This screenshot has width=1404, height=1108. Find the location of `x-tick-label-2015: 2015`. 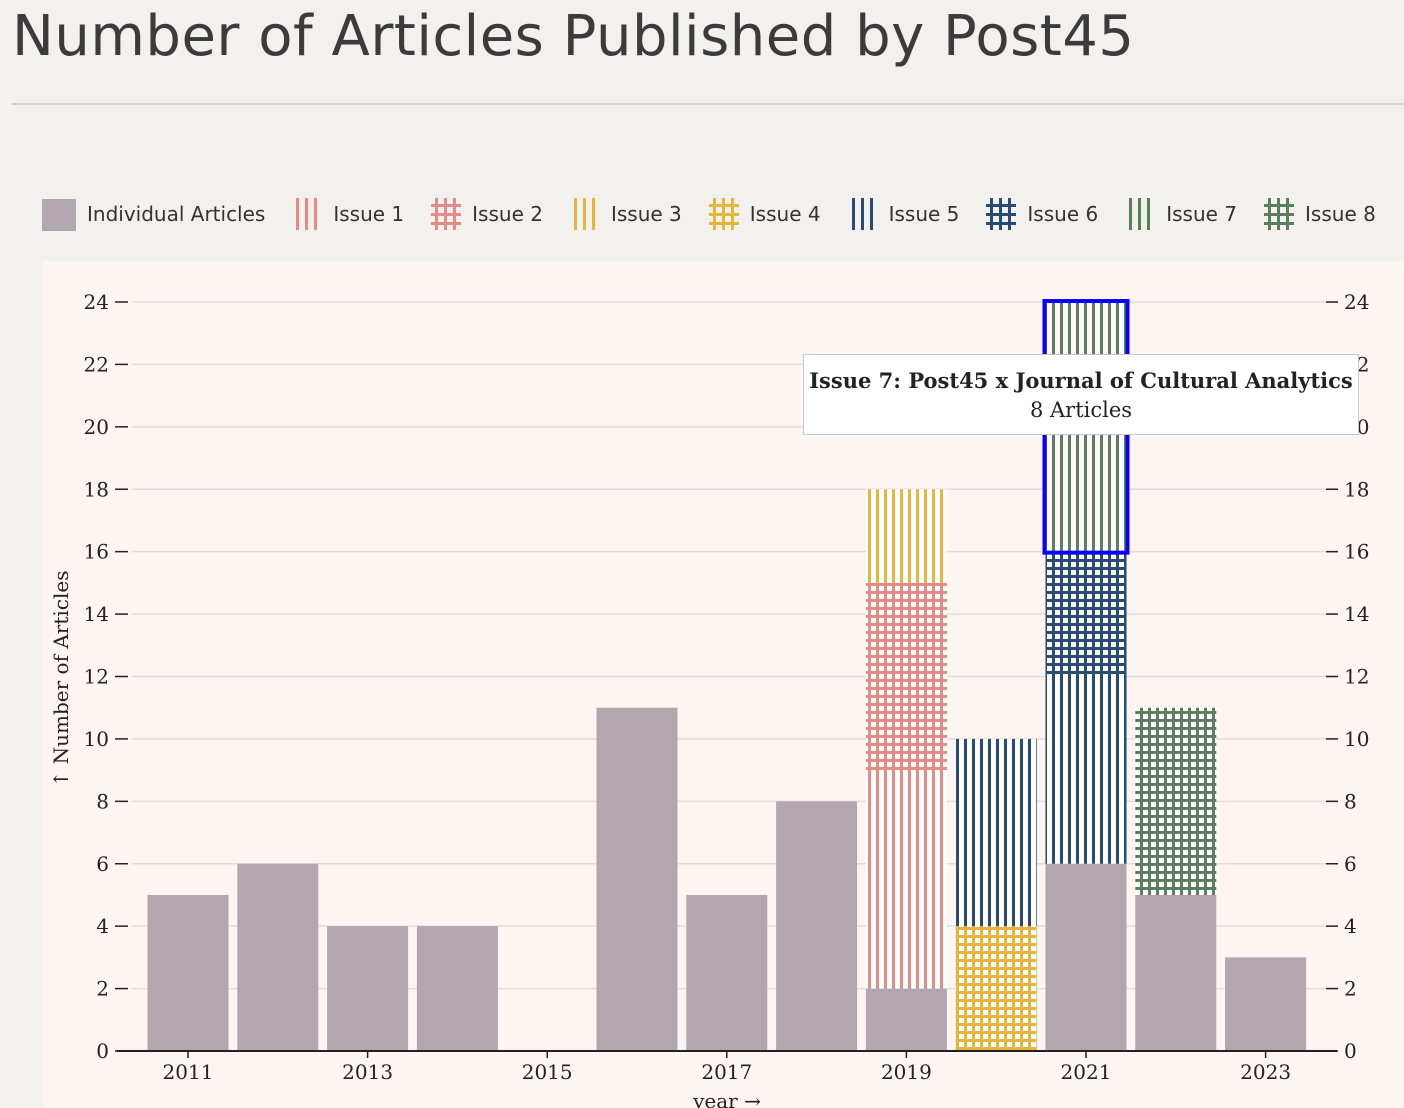

x-tick-label-2015: 2015 is located at coordinates (547, 1072).